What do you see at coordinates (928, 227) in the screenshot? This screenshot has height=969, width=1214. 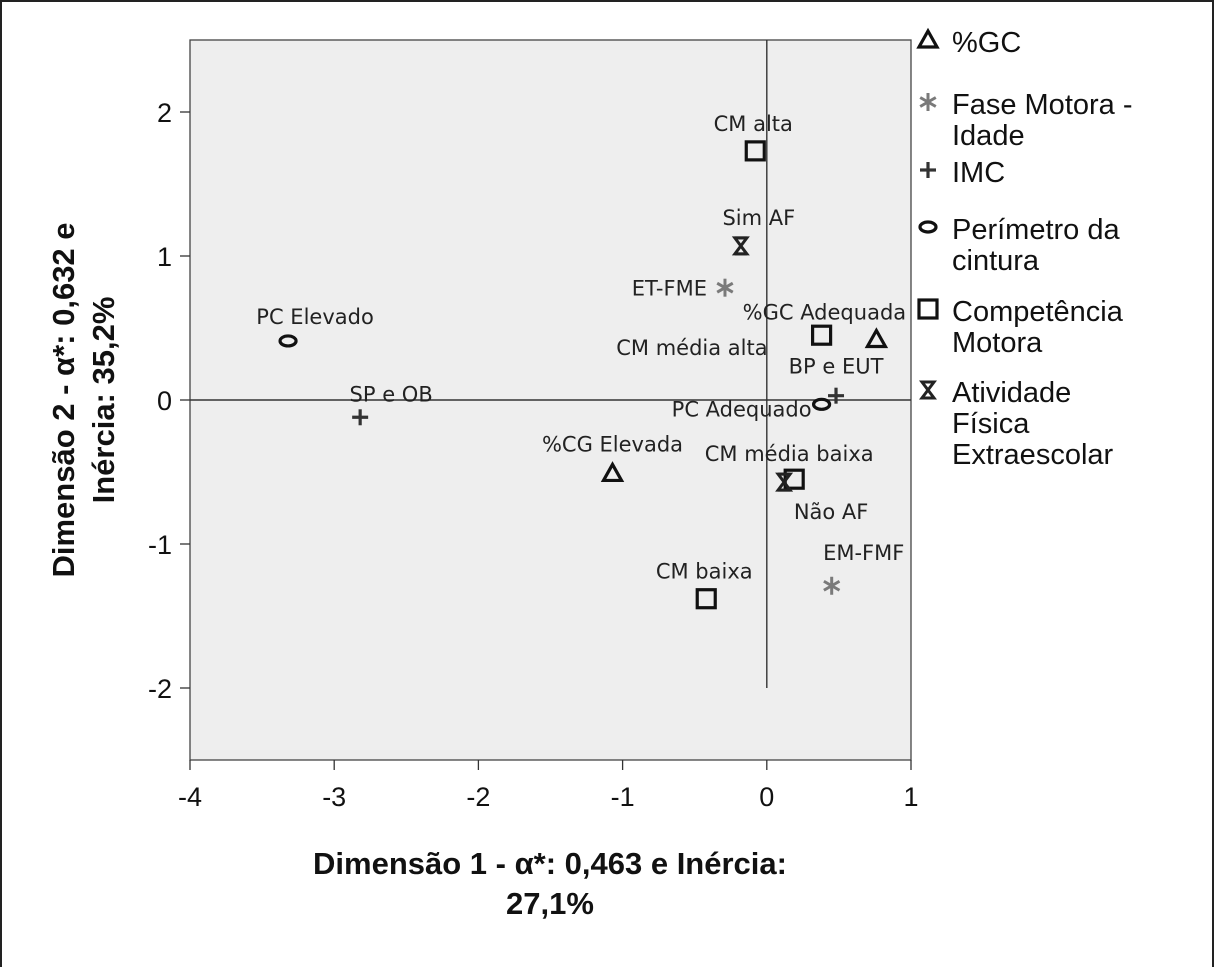 I see `legend-symbol-ellipse` at bounding box center [928, 227].